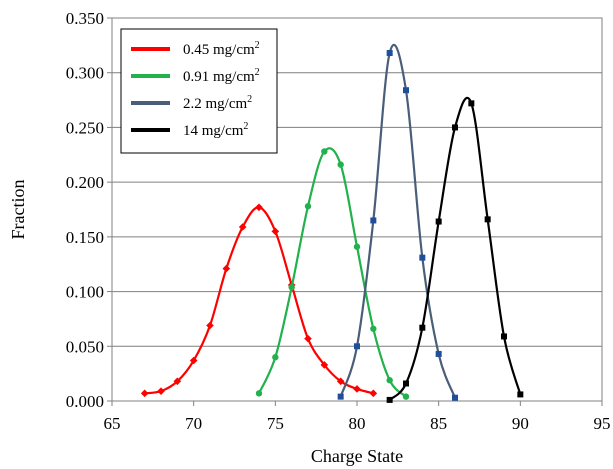 This screenshot has width=613, height=469. Describe the element at coordinates (85, 346) in the screenshot. I see `y-tick-label: 0.050` at that location.